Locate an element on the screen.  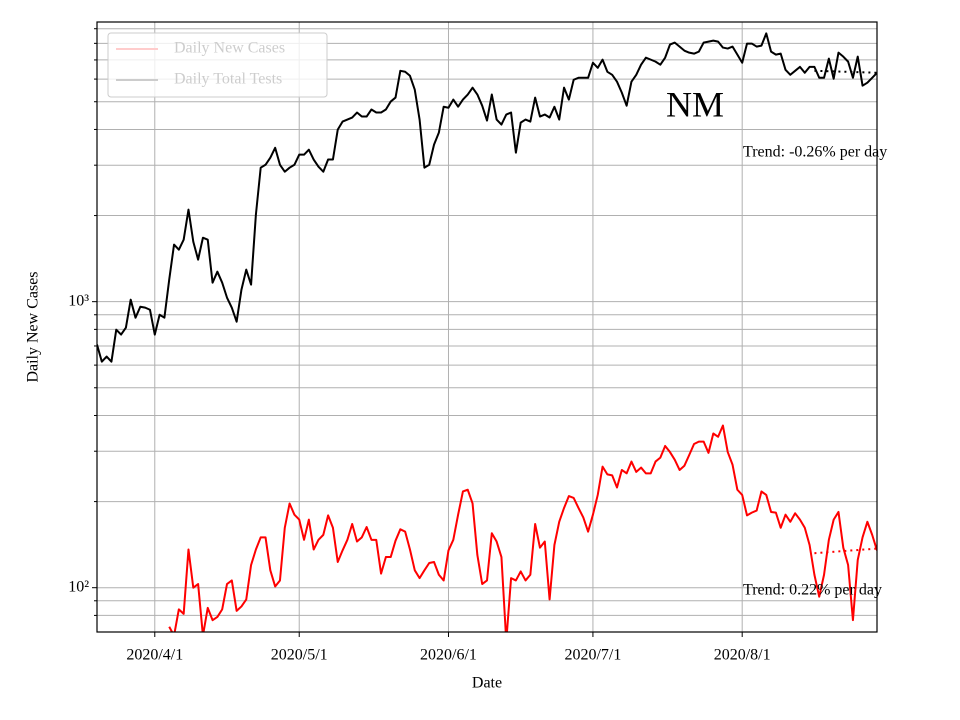
trend-label: Trend: 0.22% per day is located at coordinates (812, 590).